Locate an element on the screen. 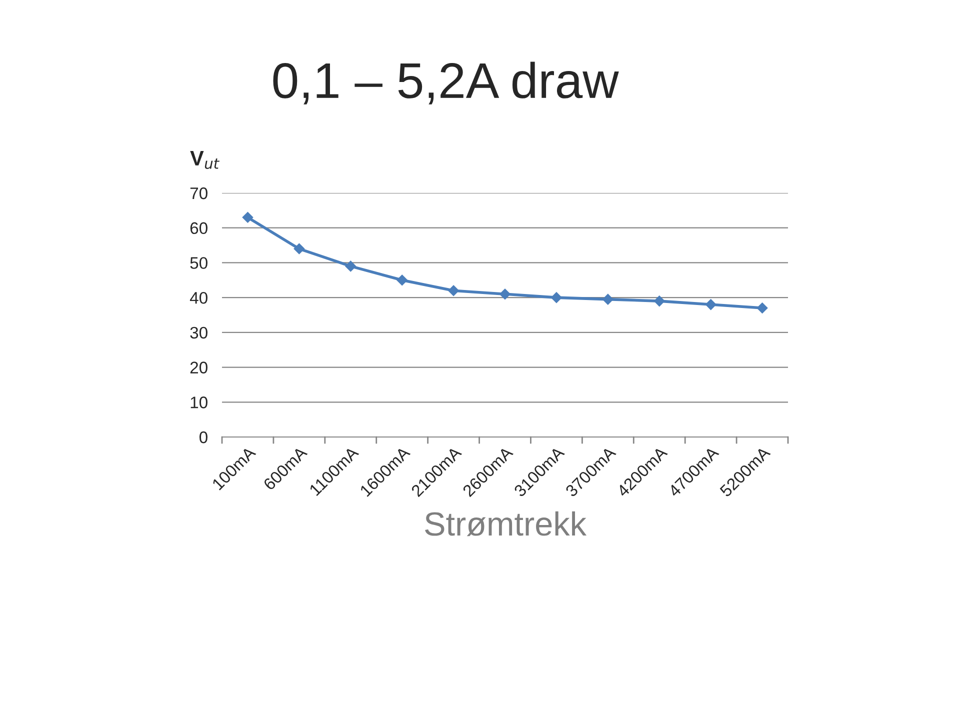  y-tick-label: 20 is located at coordinates (199, 368).